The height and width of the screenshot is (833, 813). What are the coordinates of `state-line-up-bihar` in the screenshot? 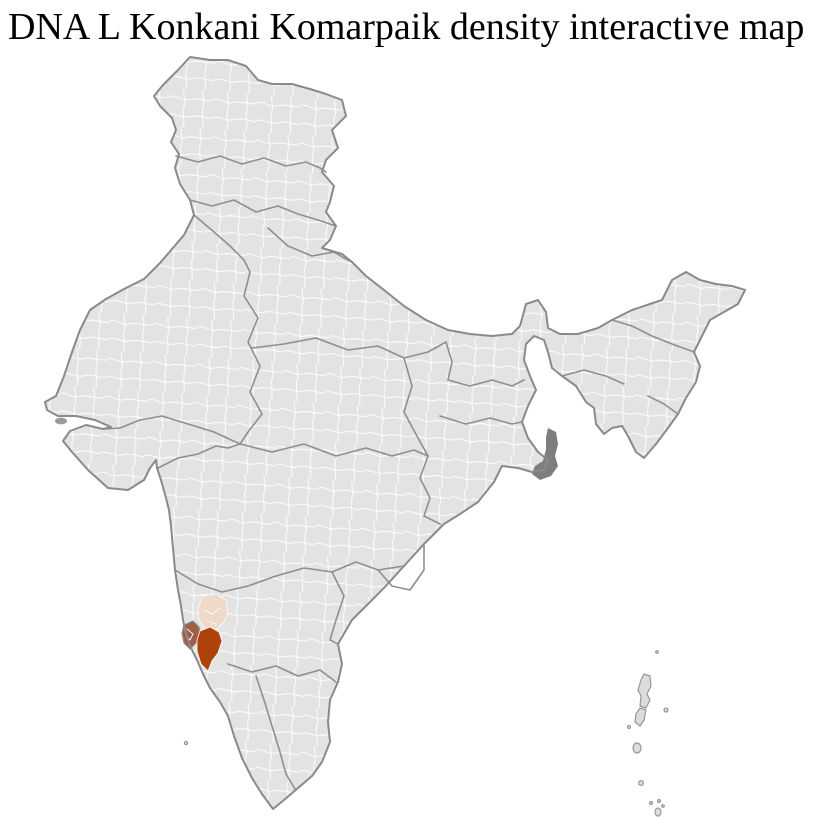 It's located at (449, 361).